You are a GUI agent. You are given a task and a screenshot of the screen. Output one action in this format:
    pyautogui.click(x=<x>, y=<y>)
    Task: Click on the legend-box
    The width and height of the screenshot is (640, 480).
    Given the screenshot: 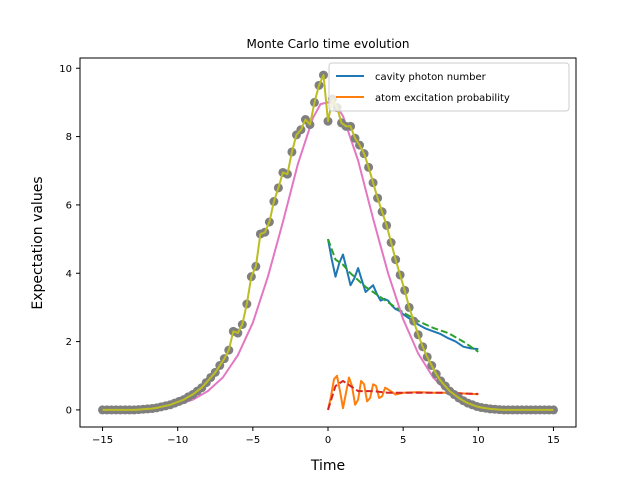 What is the action you would take?
    pyautogui.click(x=449, y=87)
    